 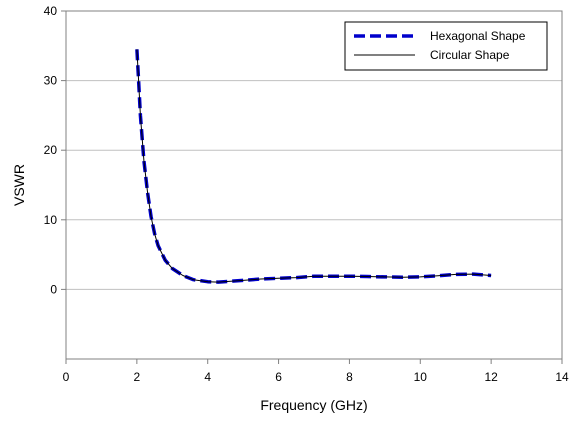 I want to click on x-tick-label: 8, so click(x=349, y=377).